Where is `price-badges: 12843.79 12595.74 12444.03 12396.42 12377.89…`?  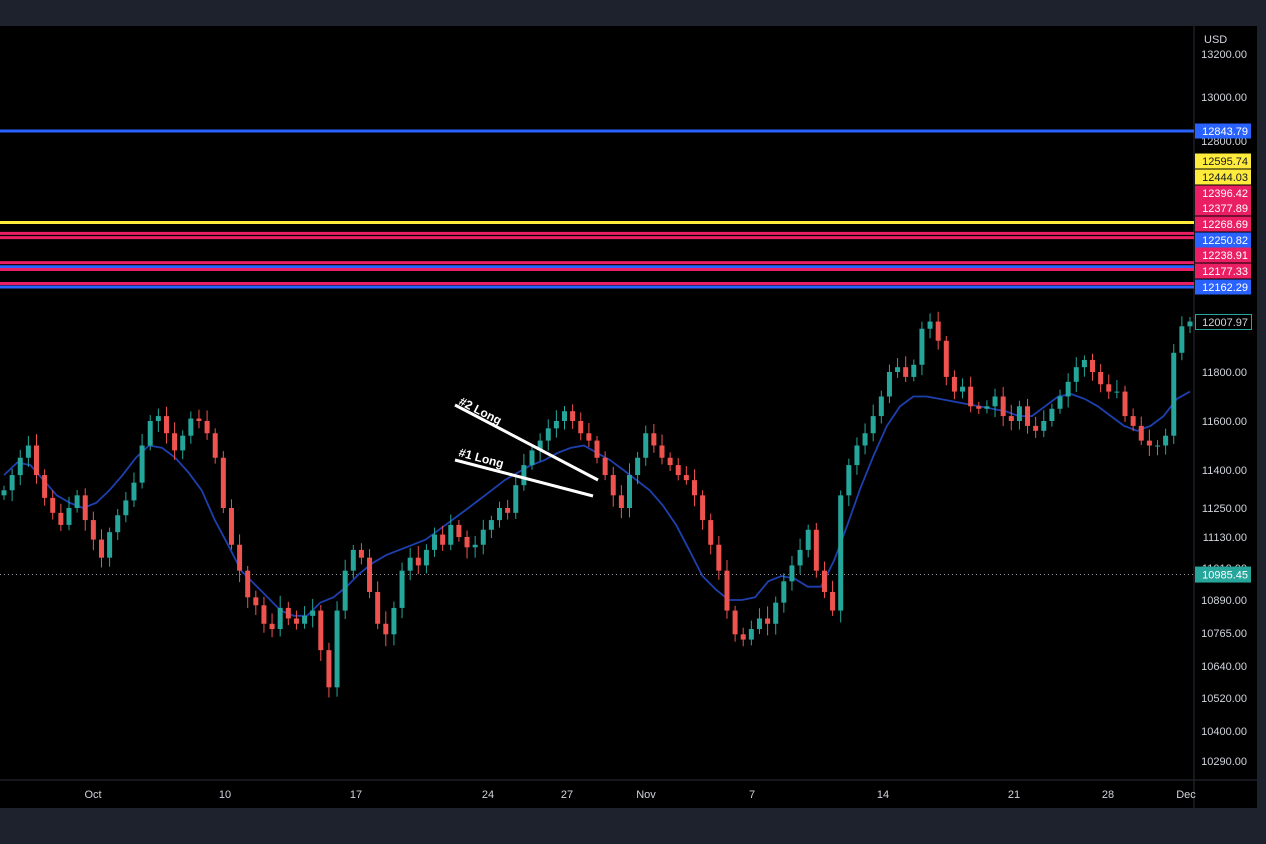
price-badges: 12843.79 12595.74 12444.03 12396.42 12377.89… is located at coordinates (1223, 353).